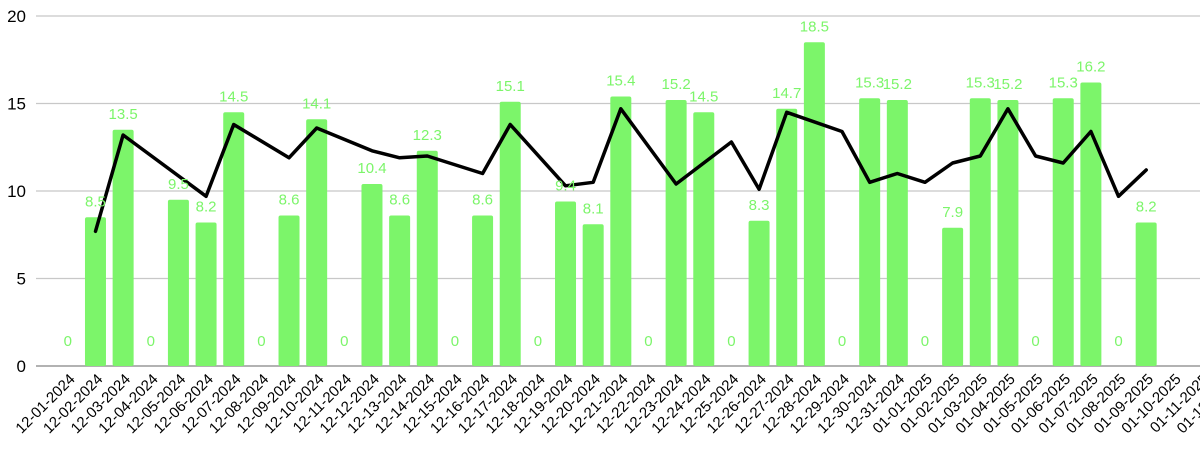  Describe the element at coordinates (427, 135) in the screenshot. I see `data-label: 12.3` at that location.